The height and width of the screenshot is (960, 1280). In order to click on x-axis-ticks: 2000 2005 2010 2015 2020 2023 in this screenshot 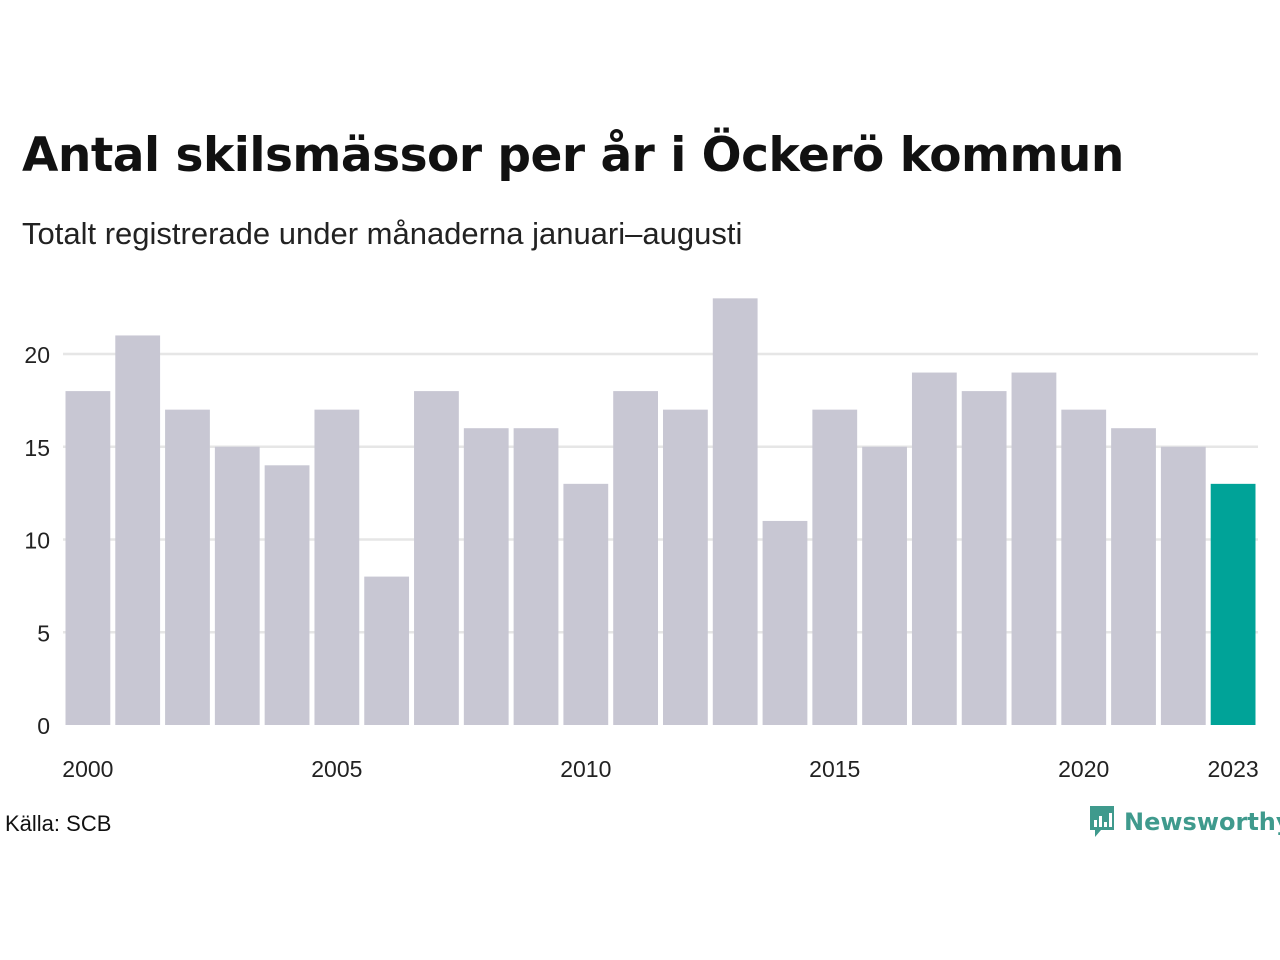, I will do `click(660, 769)`.